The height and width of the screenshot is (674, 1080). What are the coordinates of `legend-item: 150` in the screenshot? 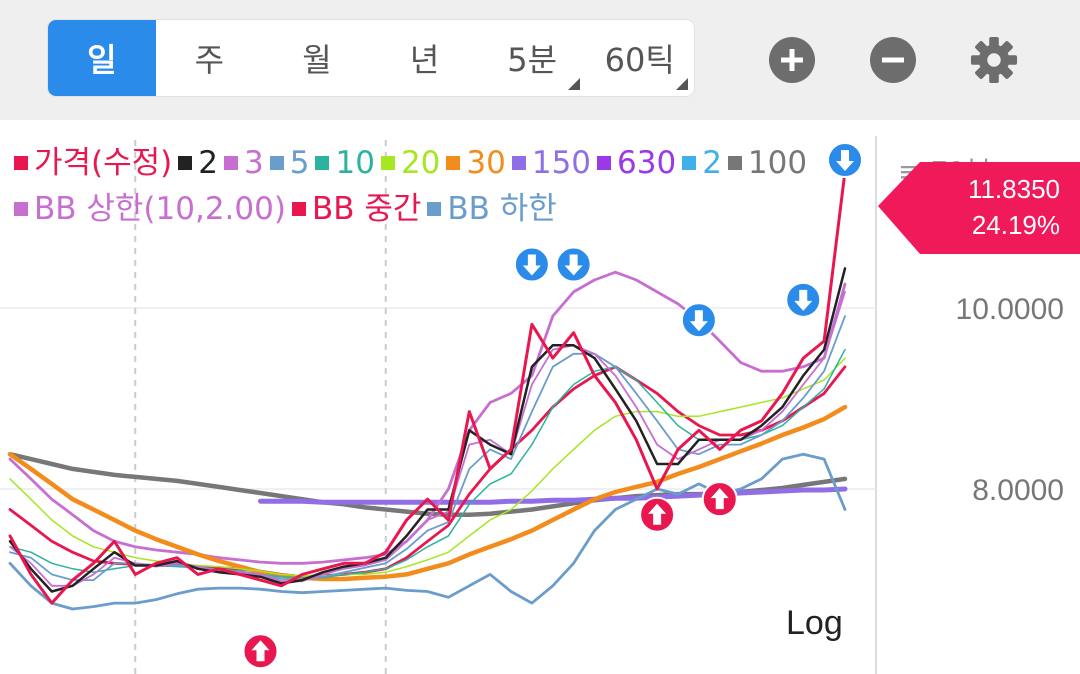 It's located at (551, 163).